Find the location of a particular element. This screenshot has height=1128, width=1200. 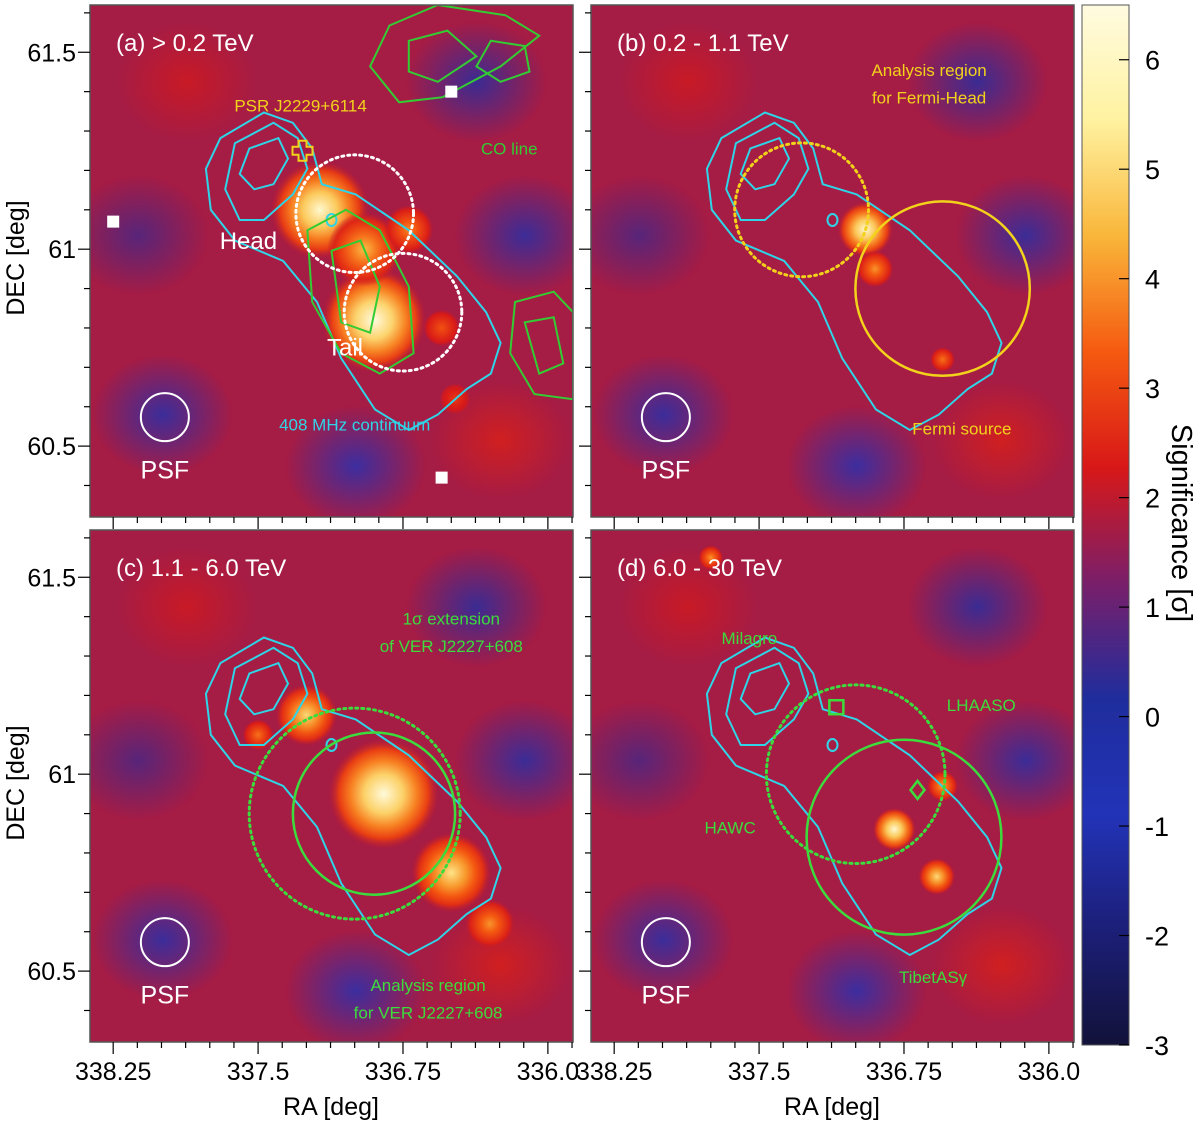

ra-tick-label: 338.25 is located at coordinates (113, 1072).